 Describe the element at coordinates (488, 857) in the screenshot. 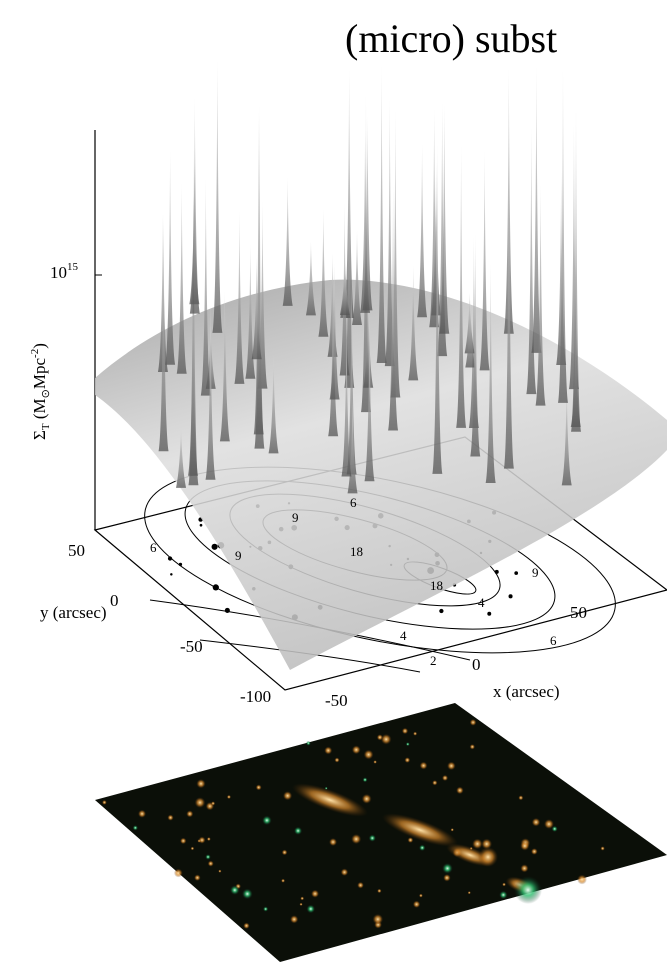

I see `bright-galaxy` at that location.